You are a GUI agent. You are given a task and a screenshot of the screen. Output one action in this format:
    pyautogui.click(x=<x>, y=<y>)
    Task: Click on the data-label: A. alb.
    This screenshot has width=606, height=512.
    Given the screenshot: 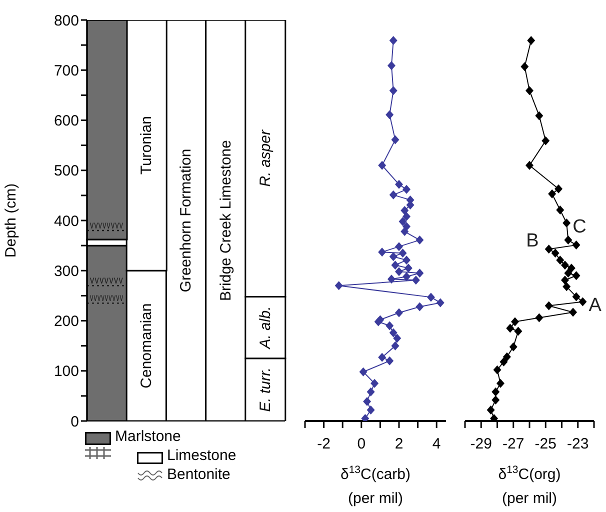 What is the action you would take?
    pyautogui.click(x=265, y=328)
    